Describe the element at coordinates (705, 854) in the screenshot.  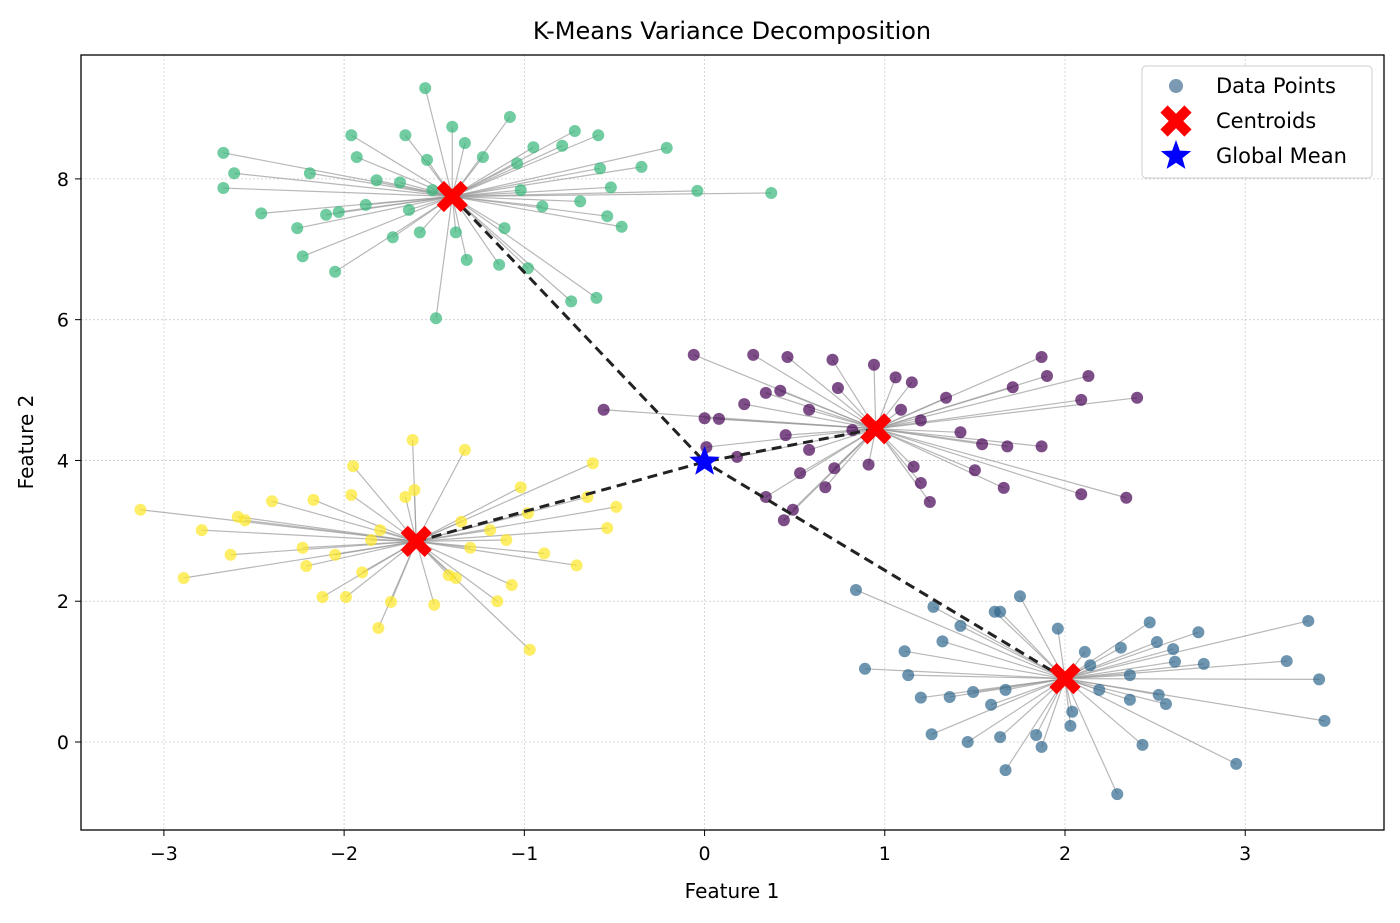
I see `x-tick-label: 0` at that location.